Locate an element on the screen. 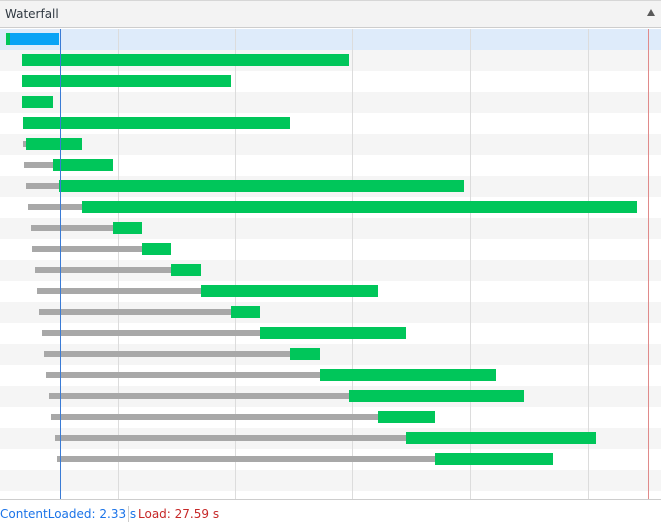  load-event-line is located at coordinates (648, 264).